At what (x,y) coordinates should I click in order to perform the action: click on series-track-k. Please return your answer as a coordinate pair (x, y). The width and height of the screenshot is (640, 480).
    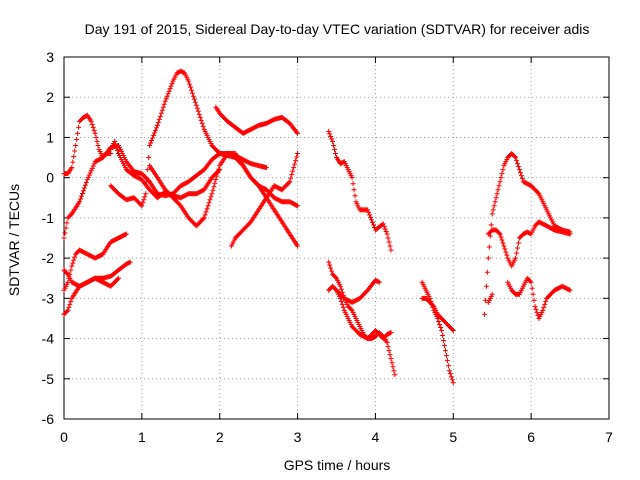
    Looking at the image, I should click on (360, 190).